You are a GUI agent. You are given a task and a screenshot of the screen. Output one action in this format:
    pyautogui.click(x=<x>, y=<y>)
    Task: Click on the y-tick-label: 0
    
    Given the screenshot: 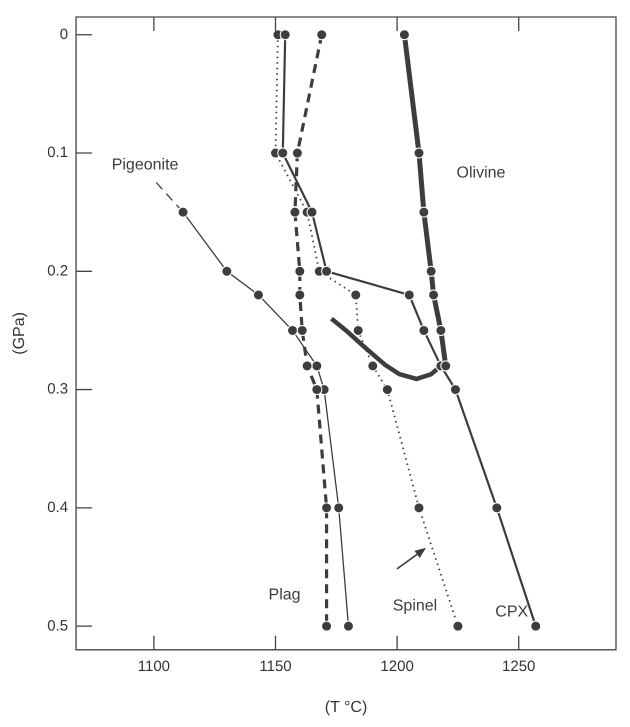 What is the action you would take?
    pyautogui.click(x=64, y=34)
    